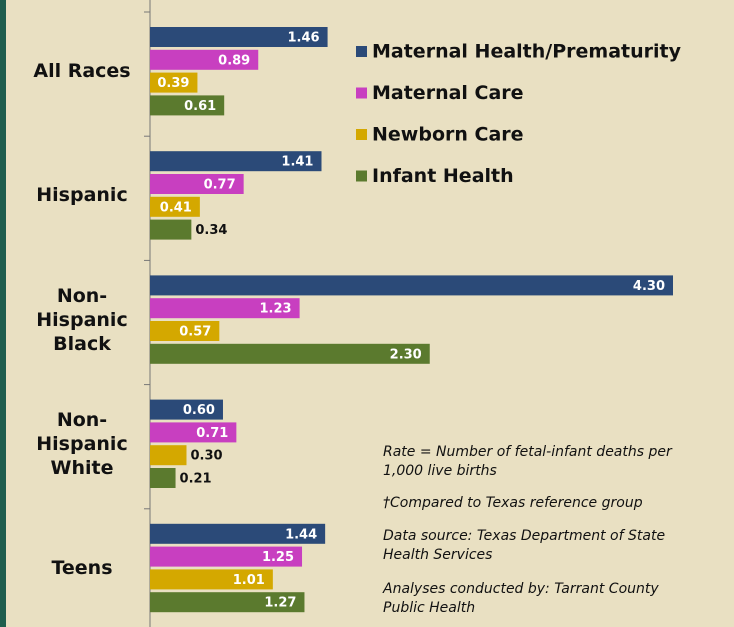  I want to click on value-label: 1.41, so click(297, 162).